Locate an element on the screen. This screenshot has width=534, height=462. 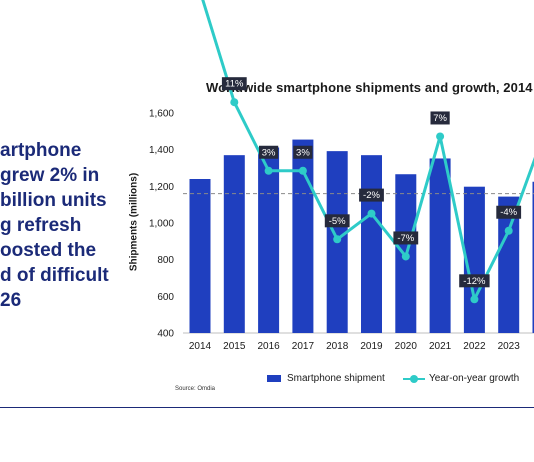
legend-swatch-bar is located at coordinates (274, 378).